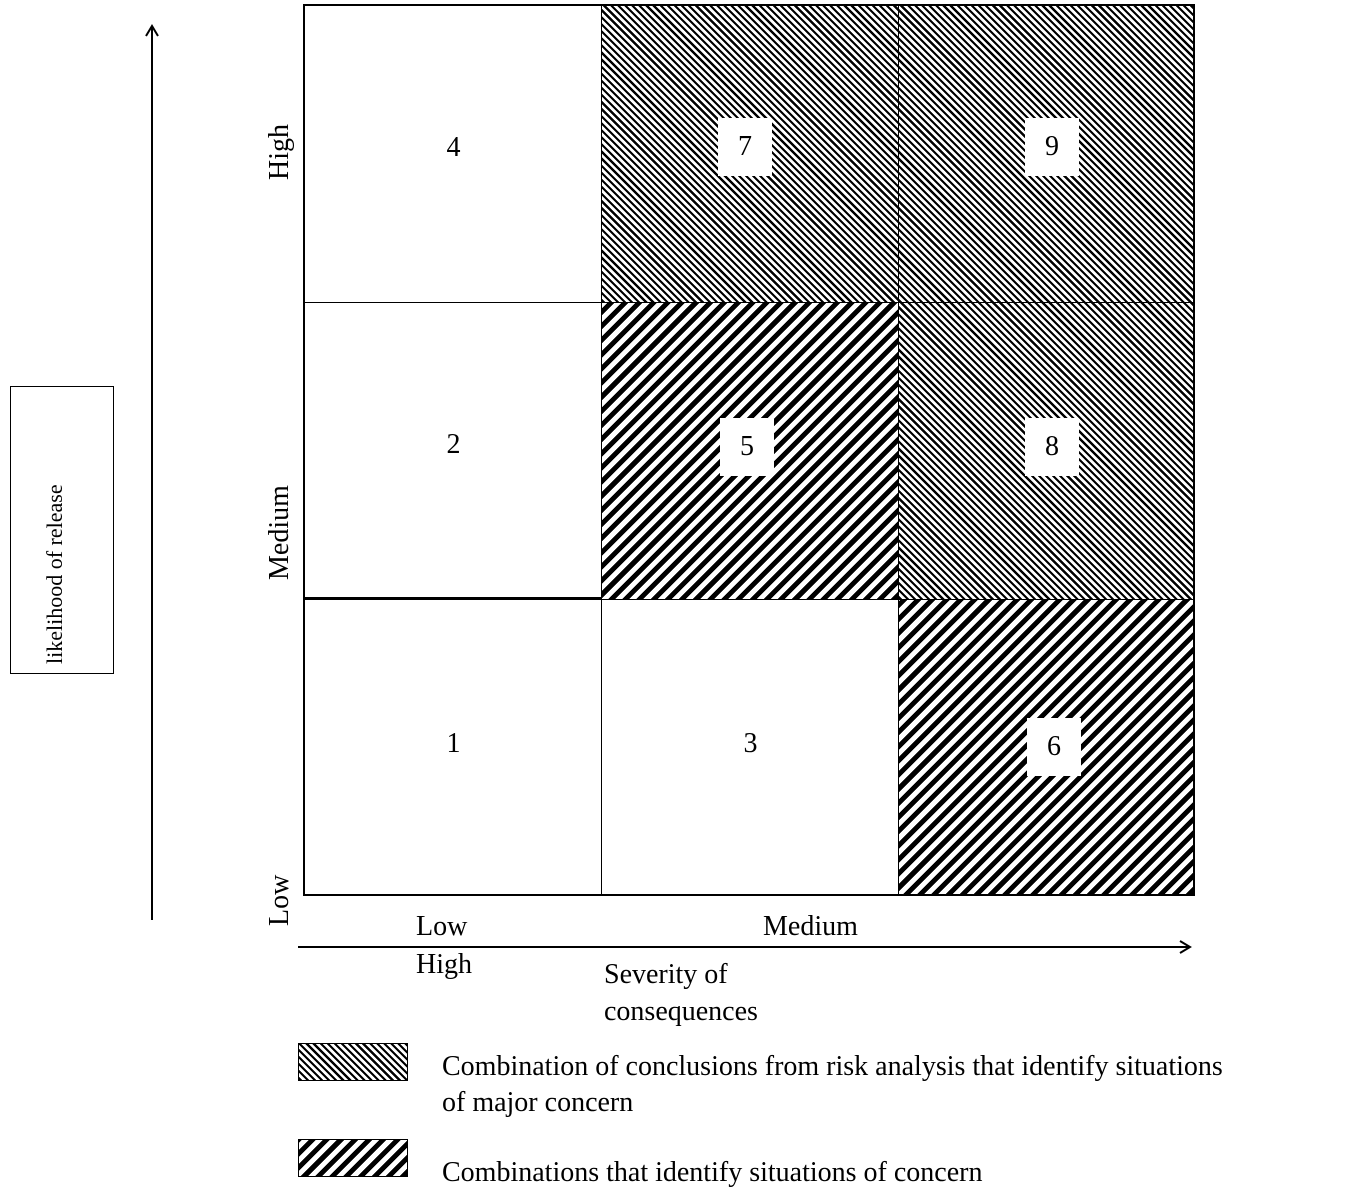  Describe the element at coordinates (538, 1102) in the screenshot. I see `legend-text-major-concern-line2: of major concern` at that location.